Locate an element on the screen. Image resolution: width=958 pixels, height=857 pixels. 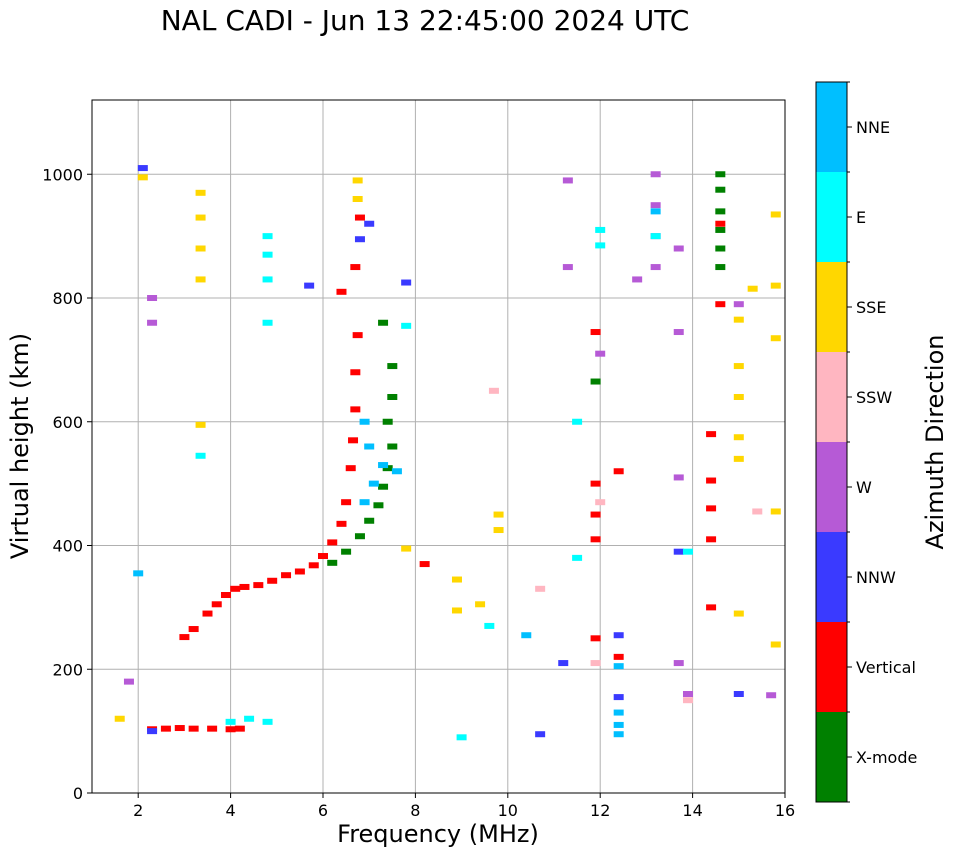
y-tick-label: 400 is located at coordinates (67, 546).